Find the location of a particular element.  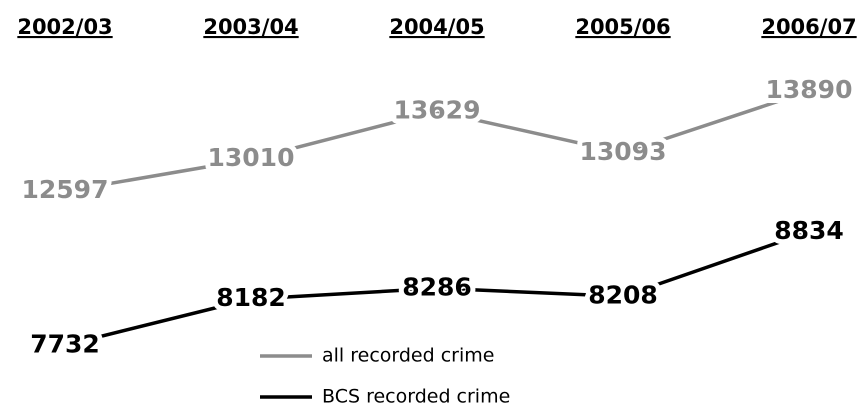

legend-label: all recorded crime is located at coordinates (408, 356).